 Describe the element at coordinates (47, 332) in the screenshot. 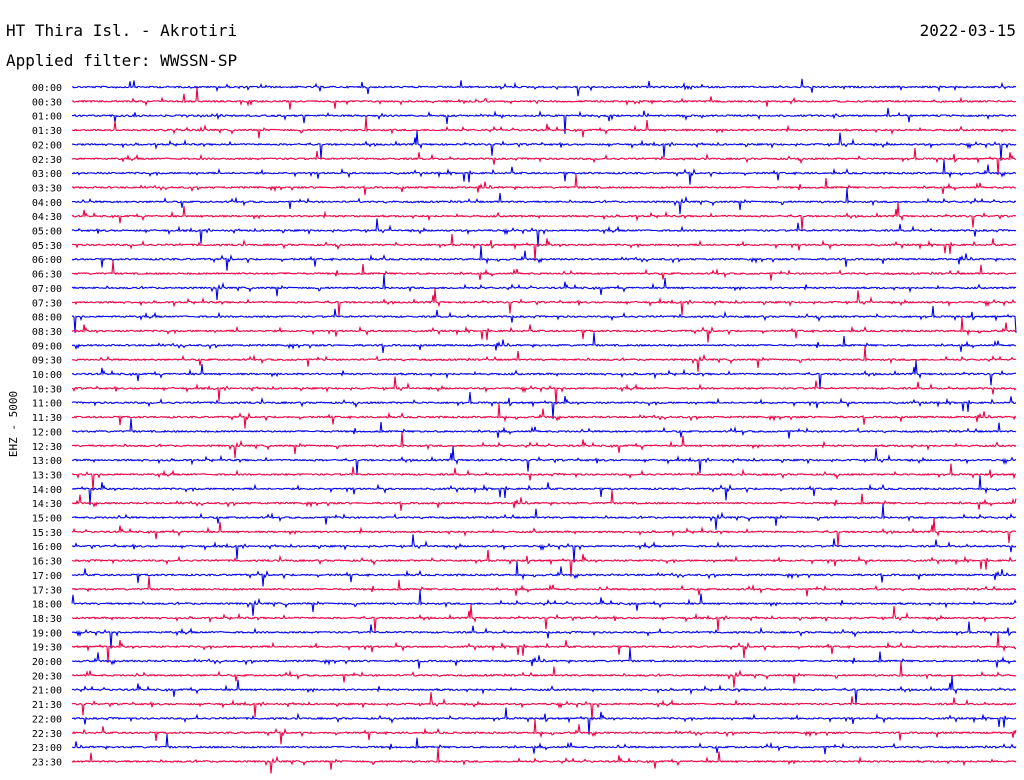

I see `row-time-label: 08:30` at that location.